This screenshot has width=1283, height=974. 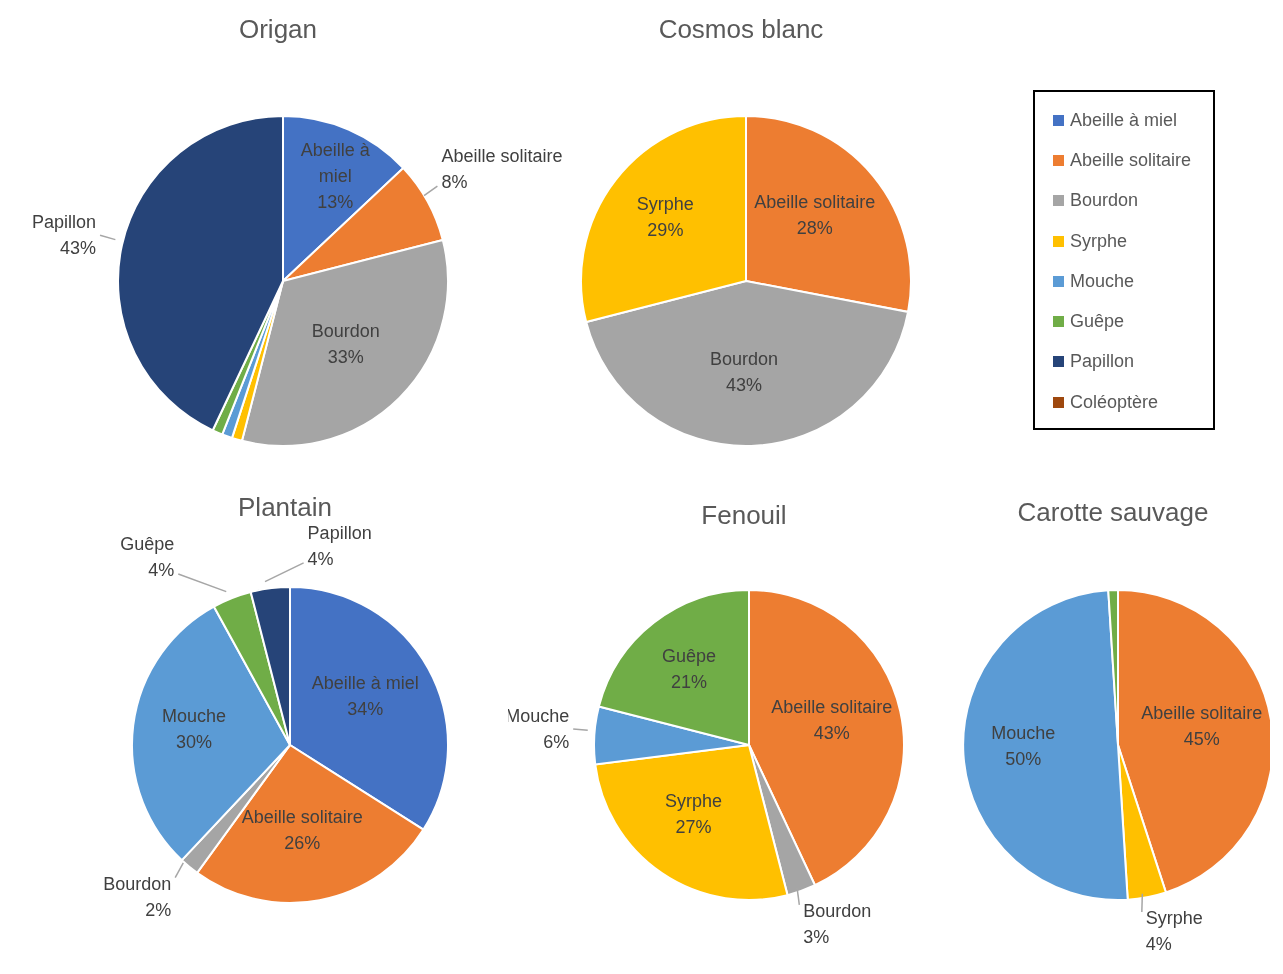 I want to click on data-label: 33%, so click(x=345, y=356).